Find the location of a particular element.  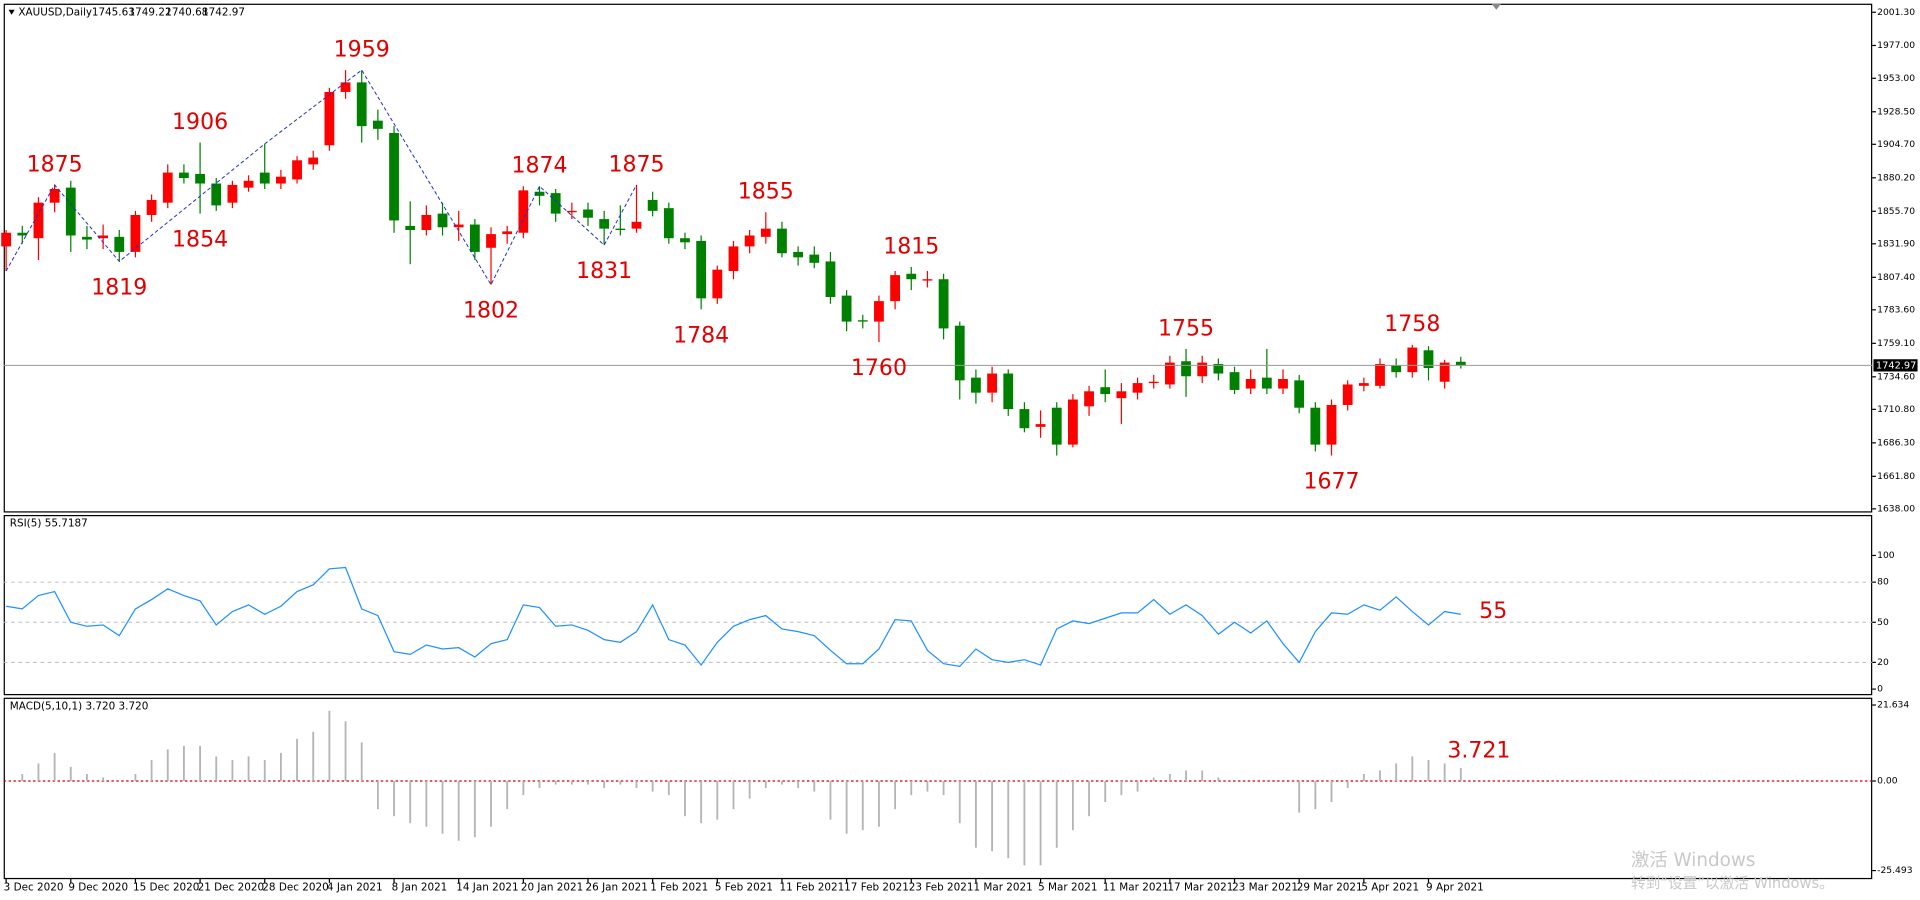

x-tick-label: 23 Mar 2021 is located at coordinates (1265, 888).